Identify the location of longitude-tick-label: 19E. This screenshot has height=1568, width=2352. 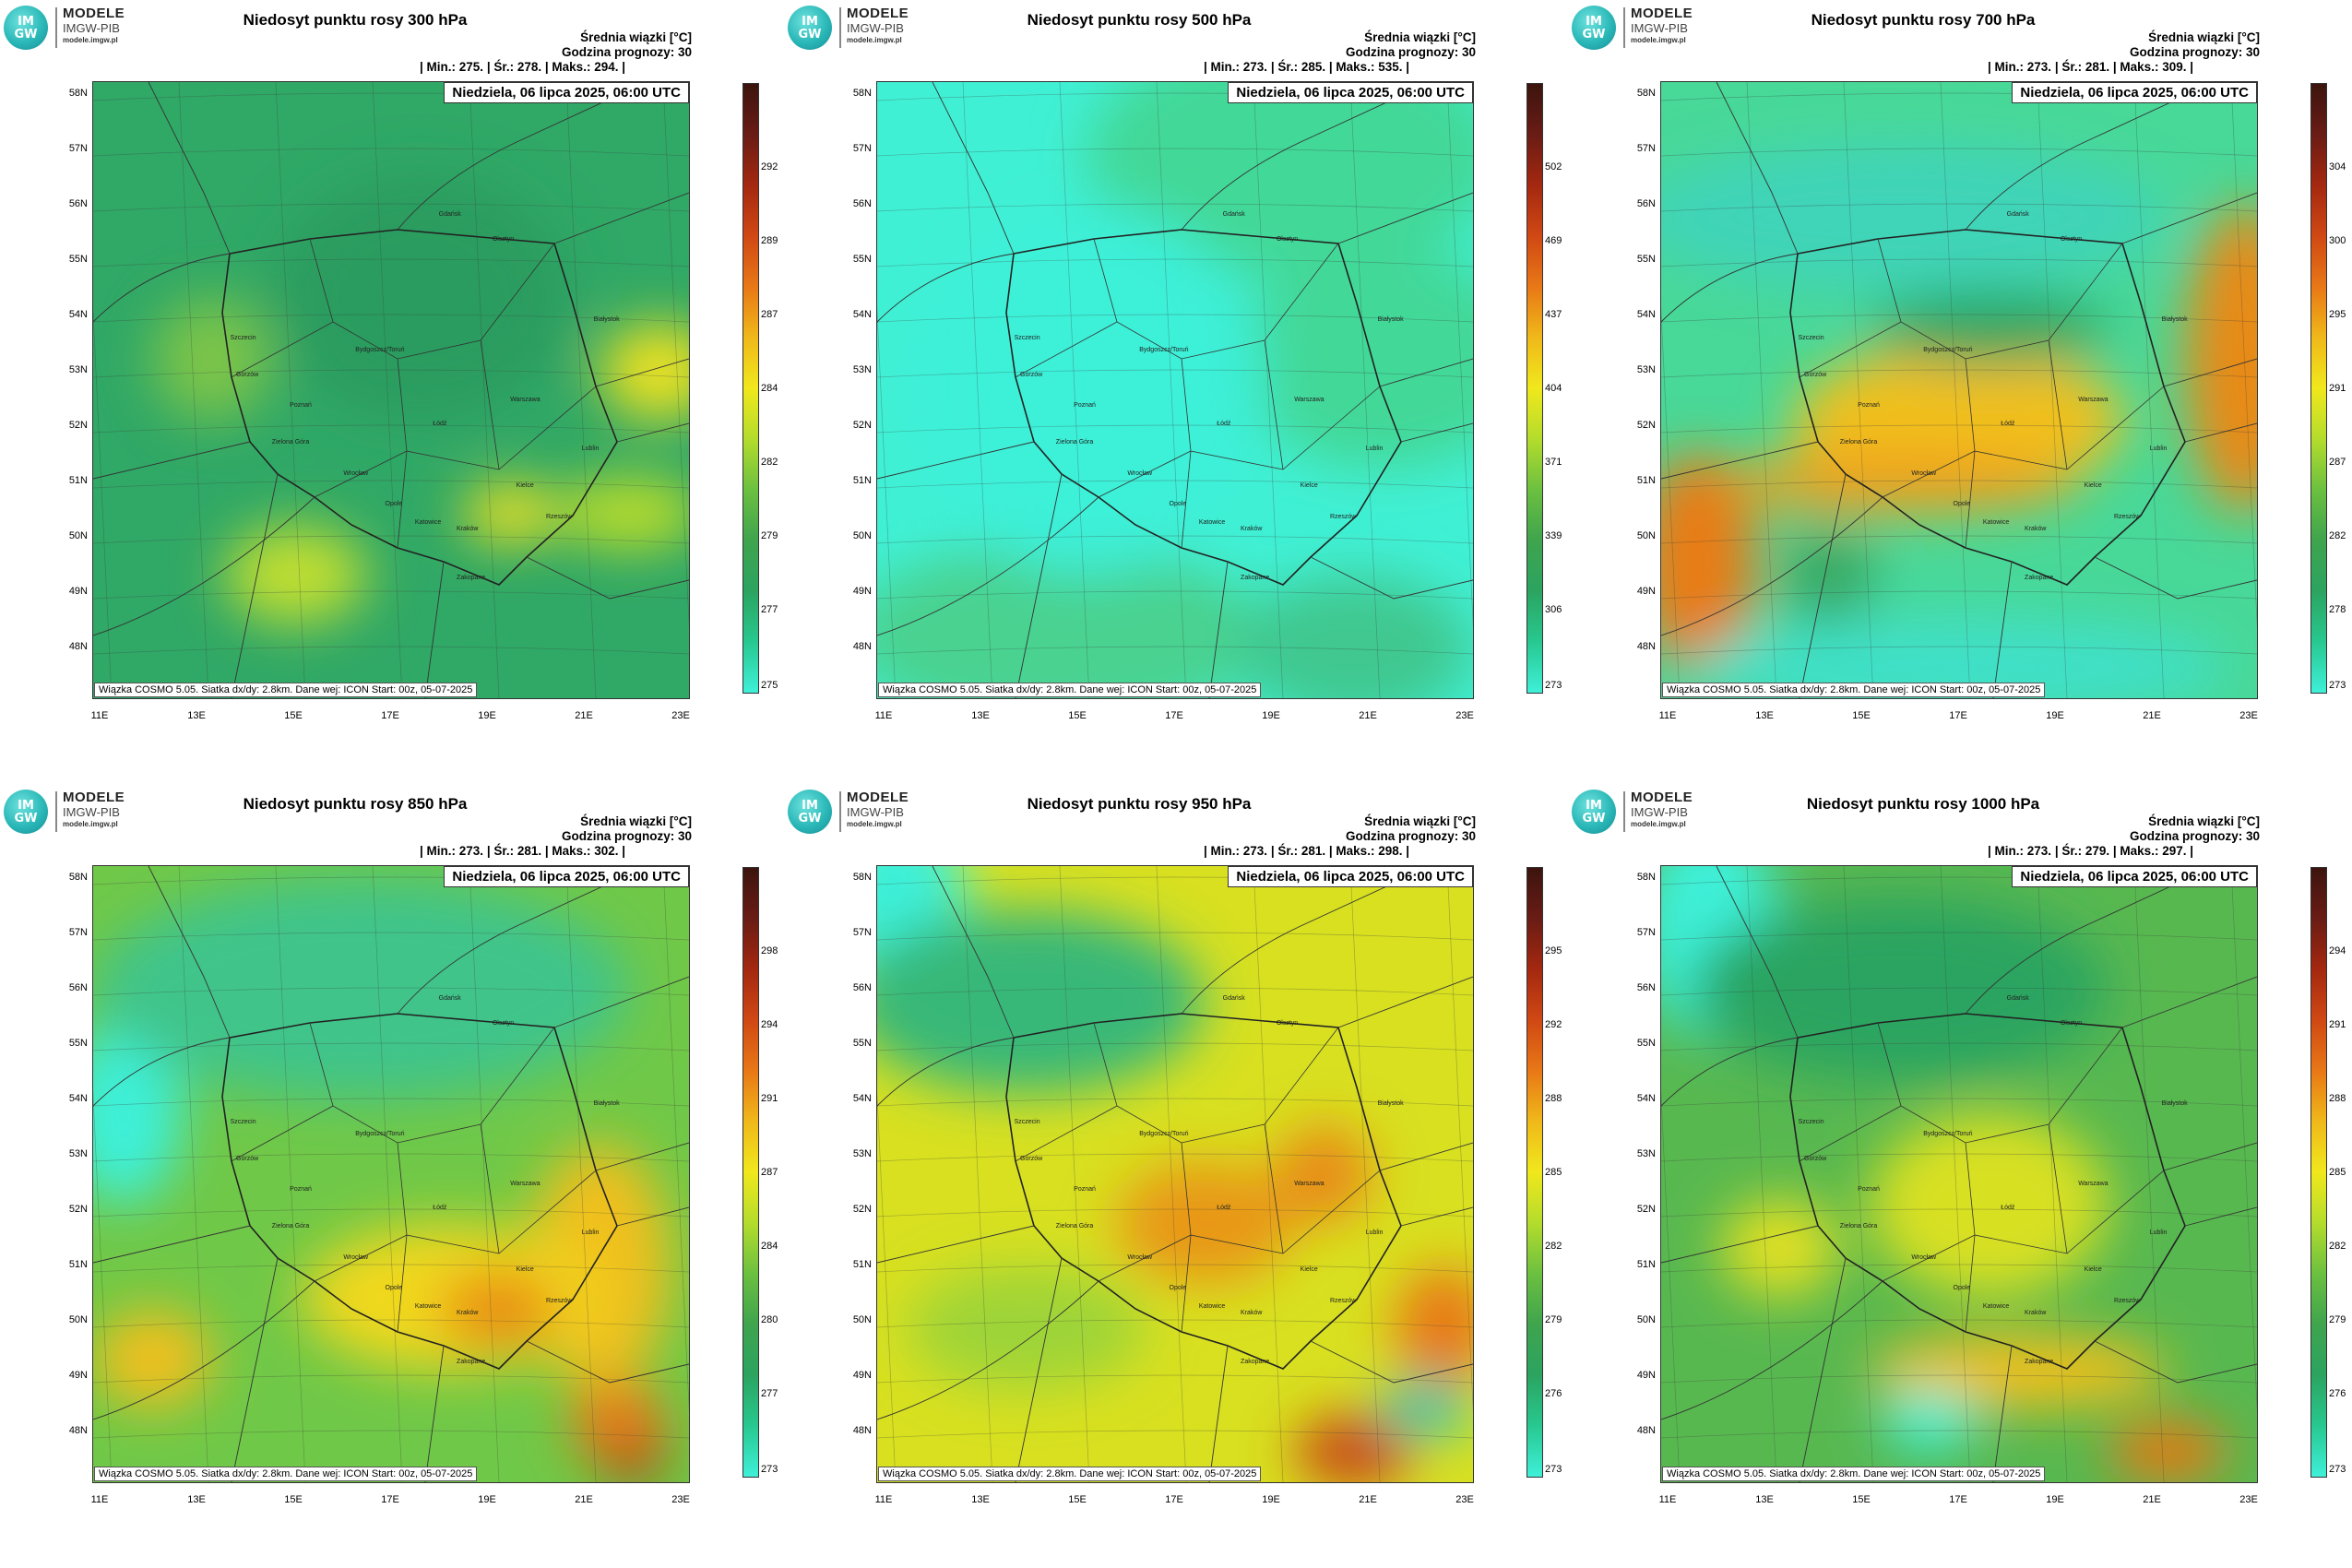
(2055, 715).